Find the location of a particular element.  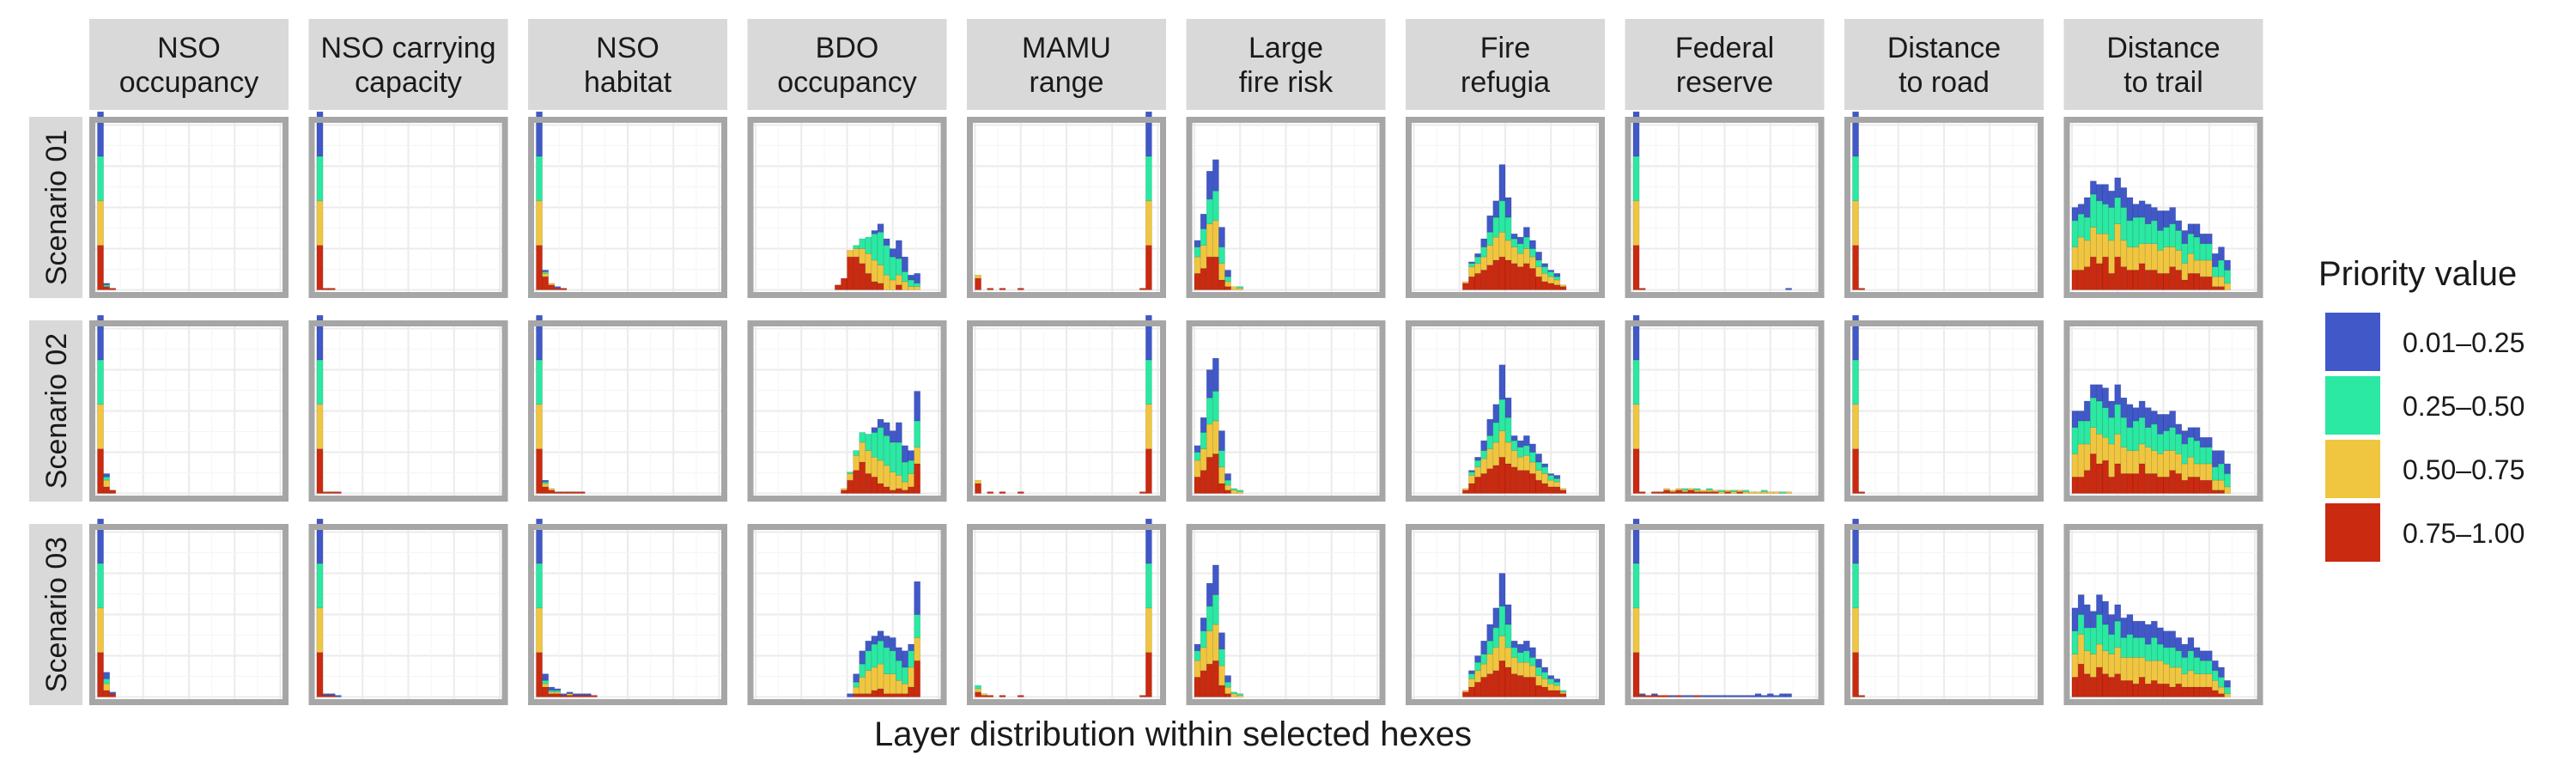

row-strip-background is located at coordinates (56, 207).